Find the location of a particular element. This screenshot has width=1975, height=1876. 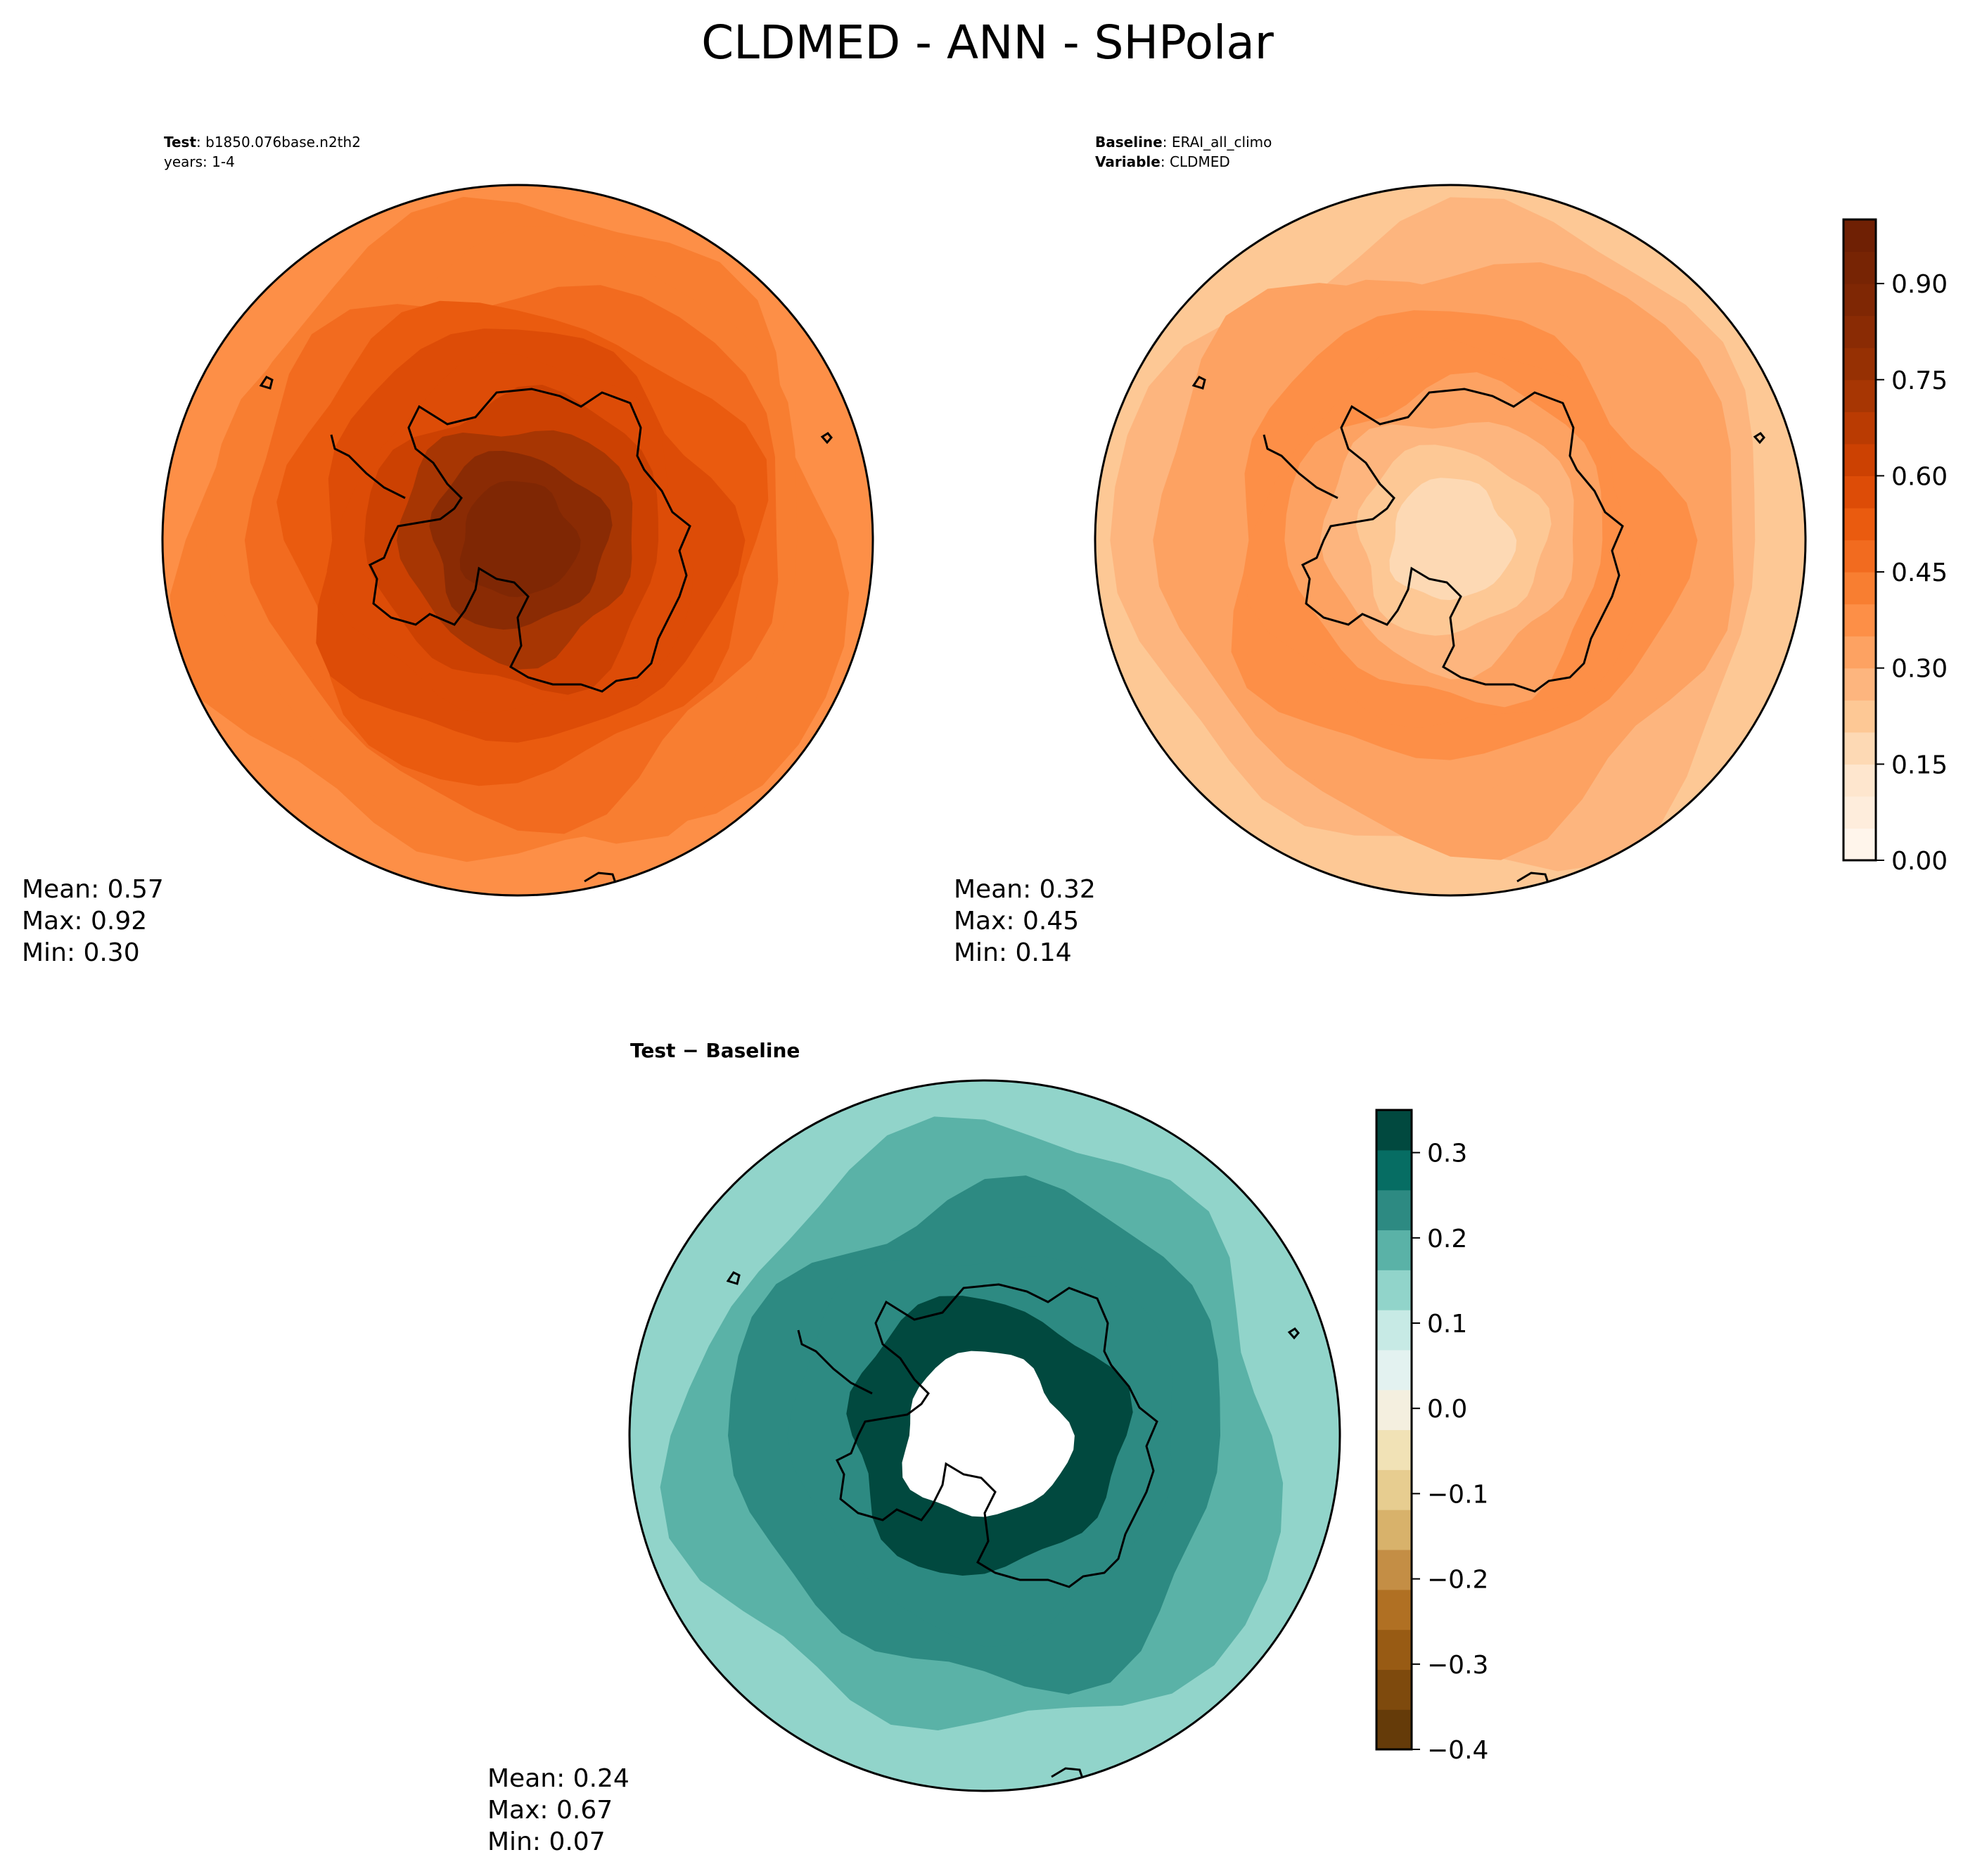

baseline-colorbar-tick-label: 0.75 is located at coordinates (1919, 381).